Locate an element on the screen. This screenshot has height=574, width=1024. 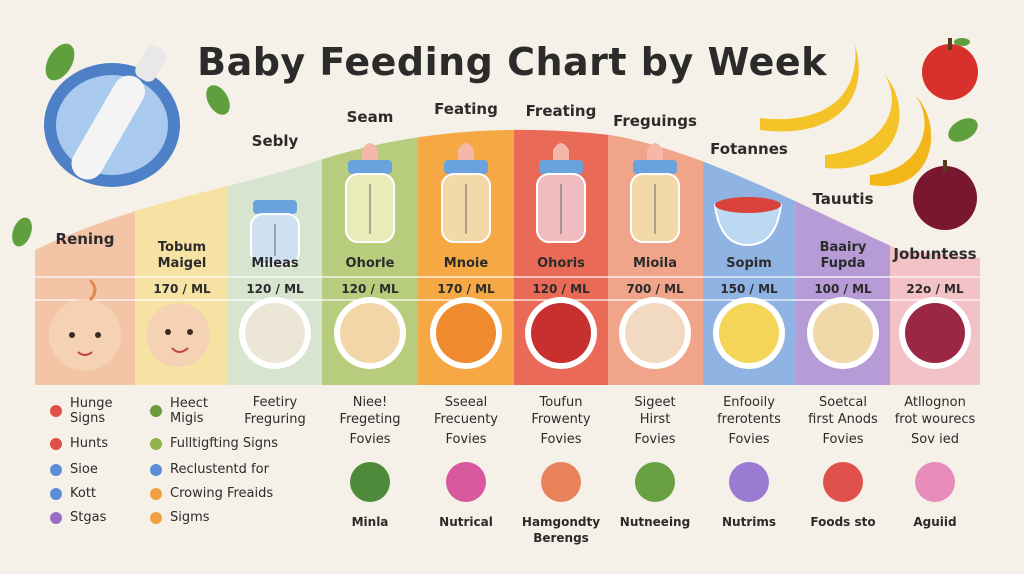
food-group-label: Nutneeing is located at coordinates (655, 522).